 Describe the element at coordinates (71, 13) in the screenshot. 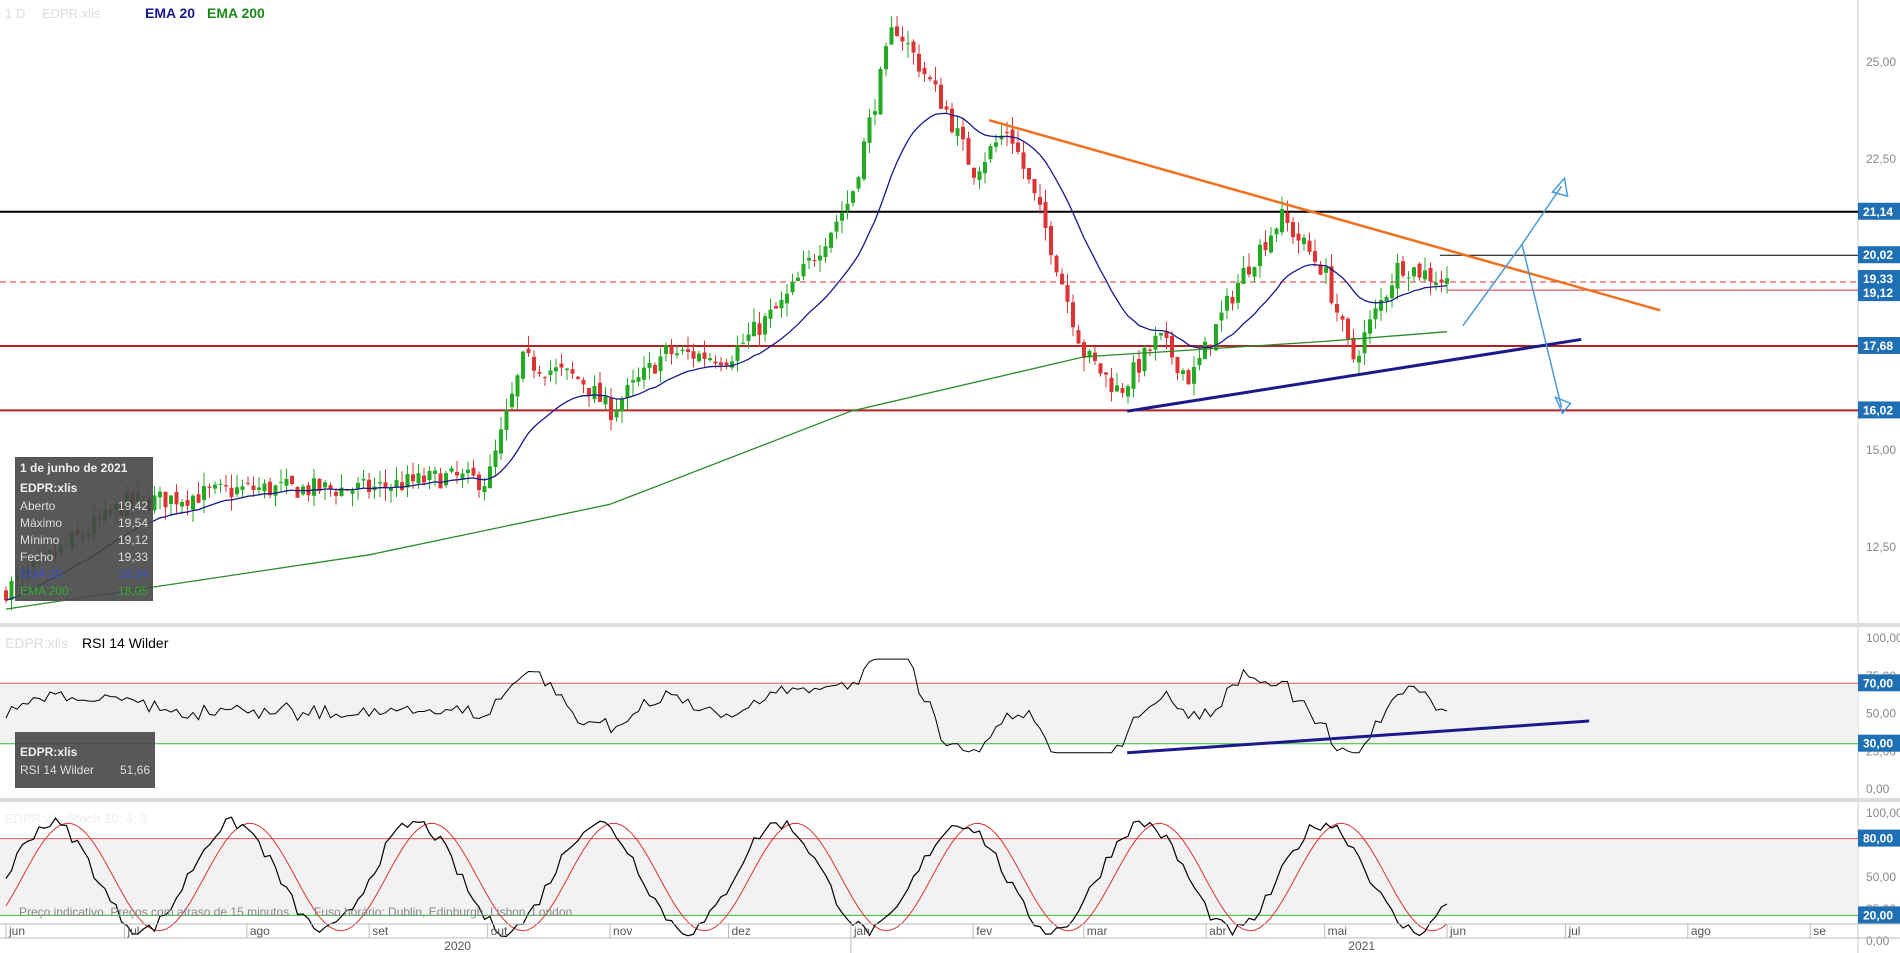

I see `symbol-label: EDPR:xlis` at that location.